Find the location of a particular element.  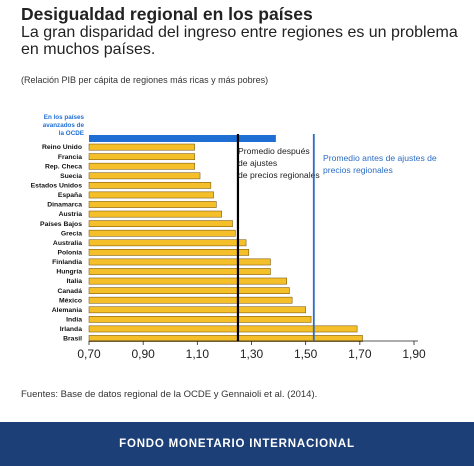

category-label-3: Rep. Checa is located at coordinates (63, 166).